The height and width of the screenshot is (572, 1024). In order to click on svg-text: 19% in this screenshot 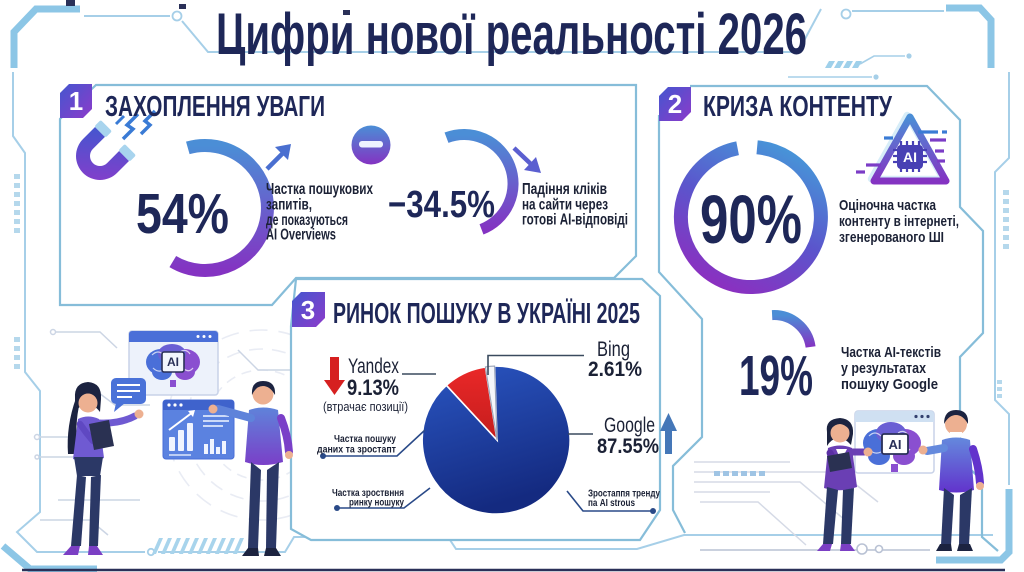, I will do `click(776, 376)`.